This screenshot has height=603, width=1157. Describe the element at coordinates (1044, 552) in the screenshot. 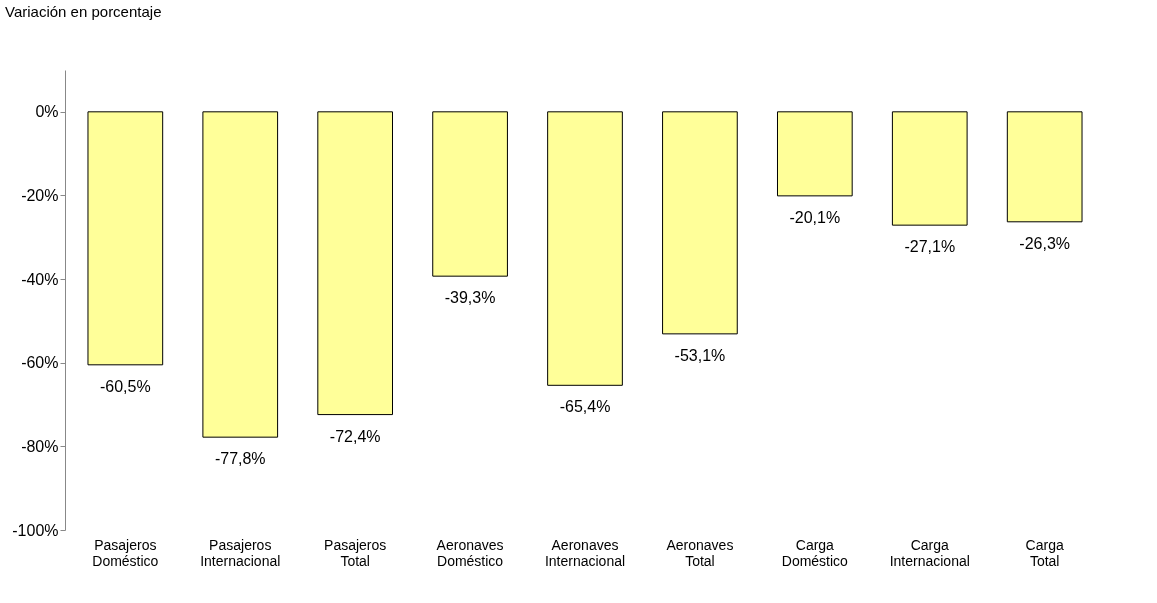

I see `x-tick-label: Carga Total` at that location.